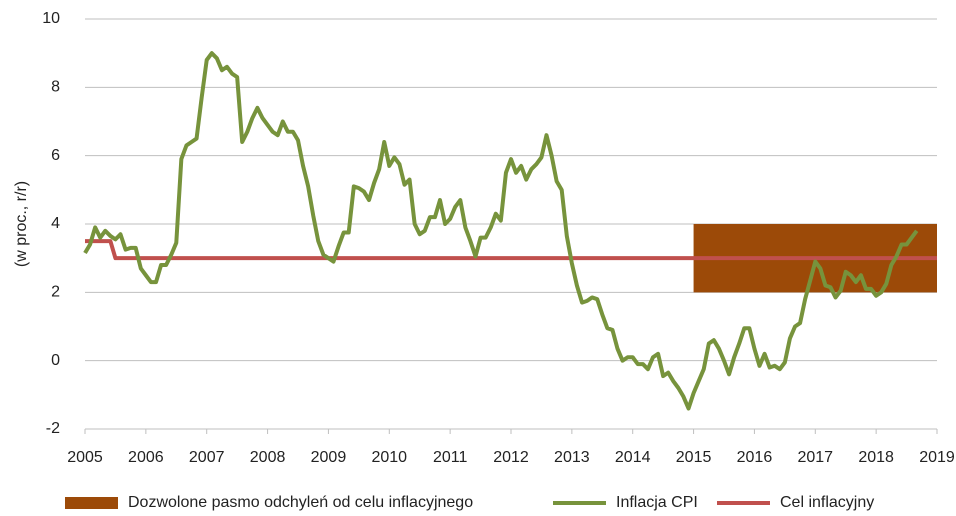 The height and width of the screenshot is (516, 956). What do you see at coordinates (937, 457) in the screenshot?
I see `x-tick-label: 2019` at bounding box center [937, 457].